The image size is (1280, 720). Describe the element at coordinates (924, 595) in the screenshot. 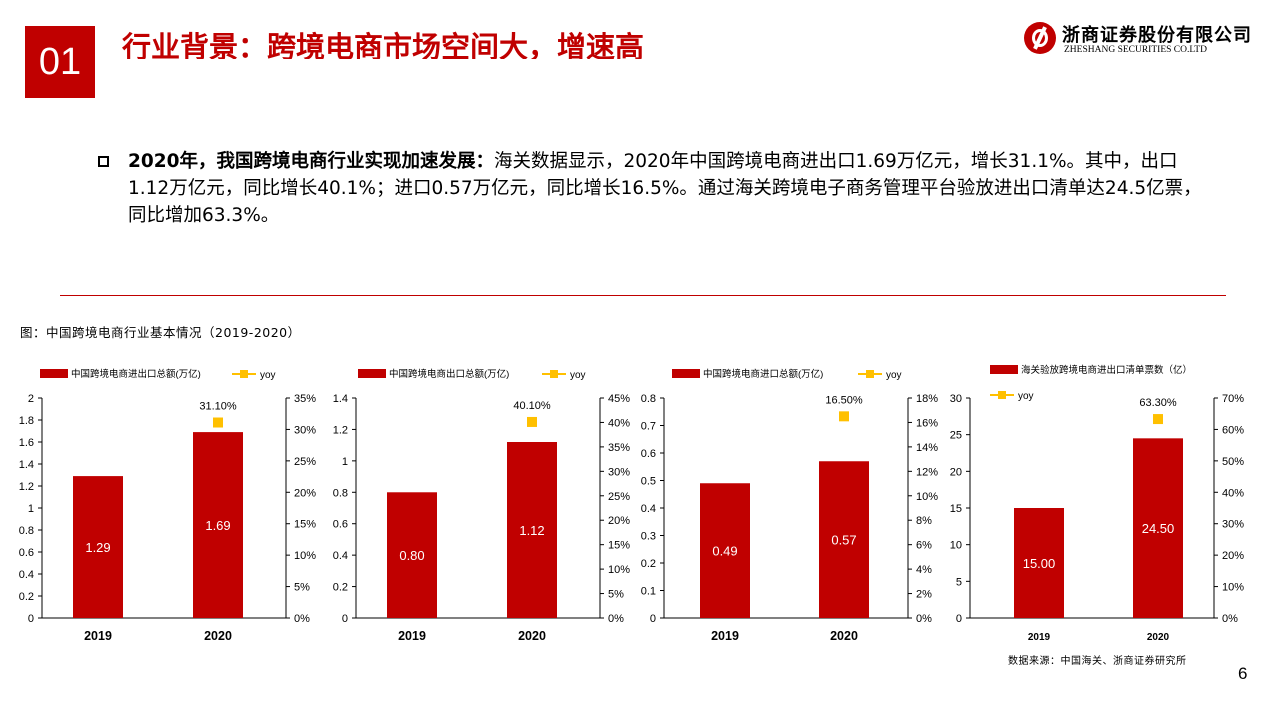

I see `y2-tick-label: 2%` at that location.